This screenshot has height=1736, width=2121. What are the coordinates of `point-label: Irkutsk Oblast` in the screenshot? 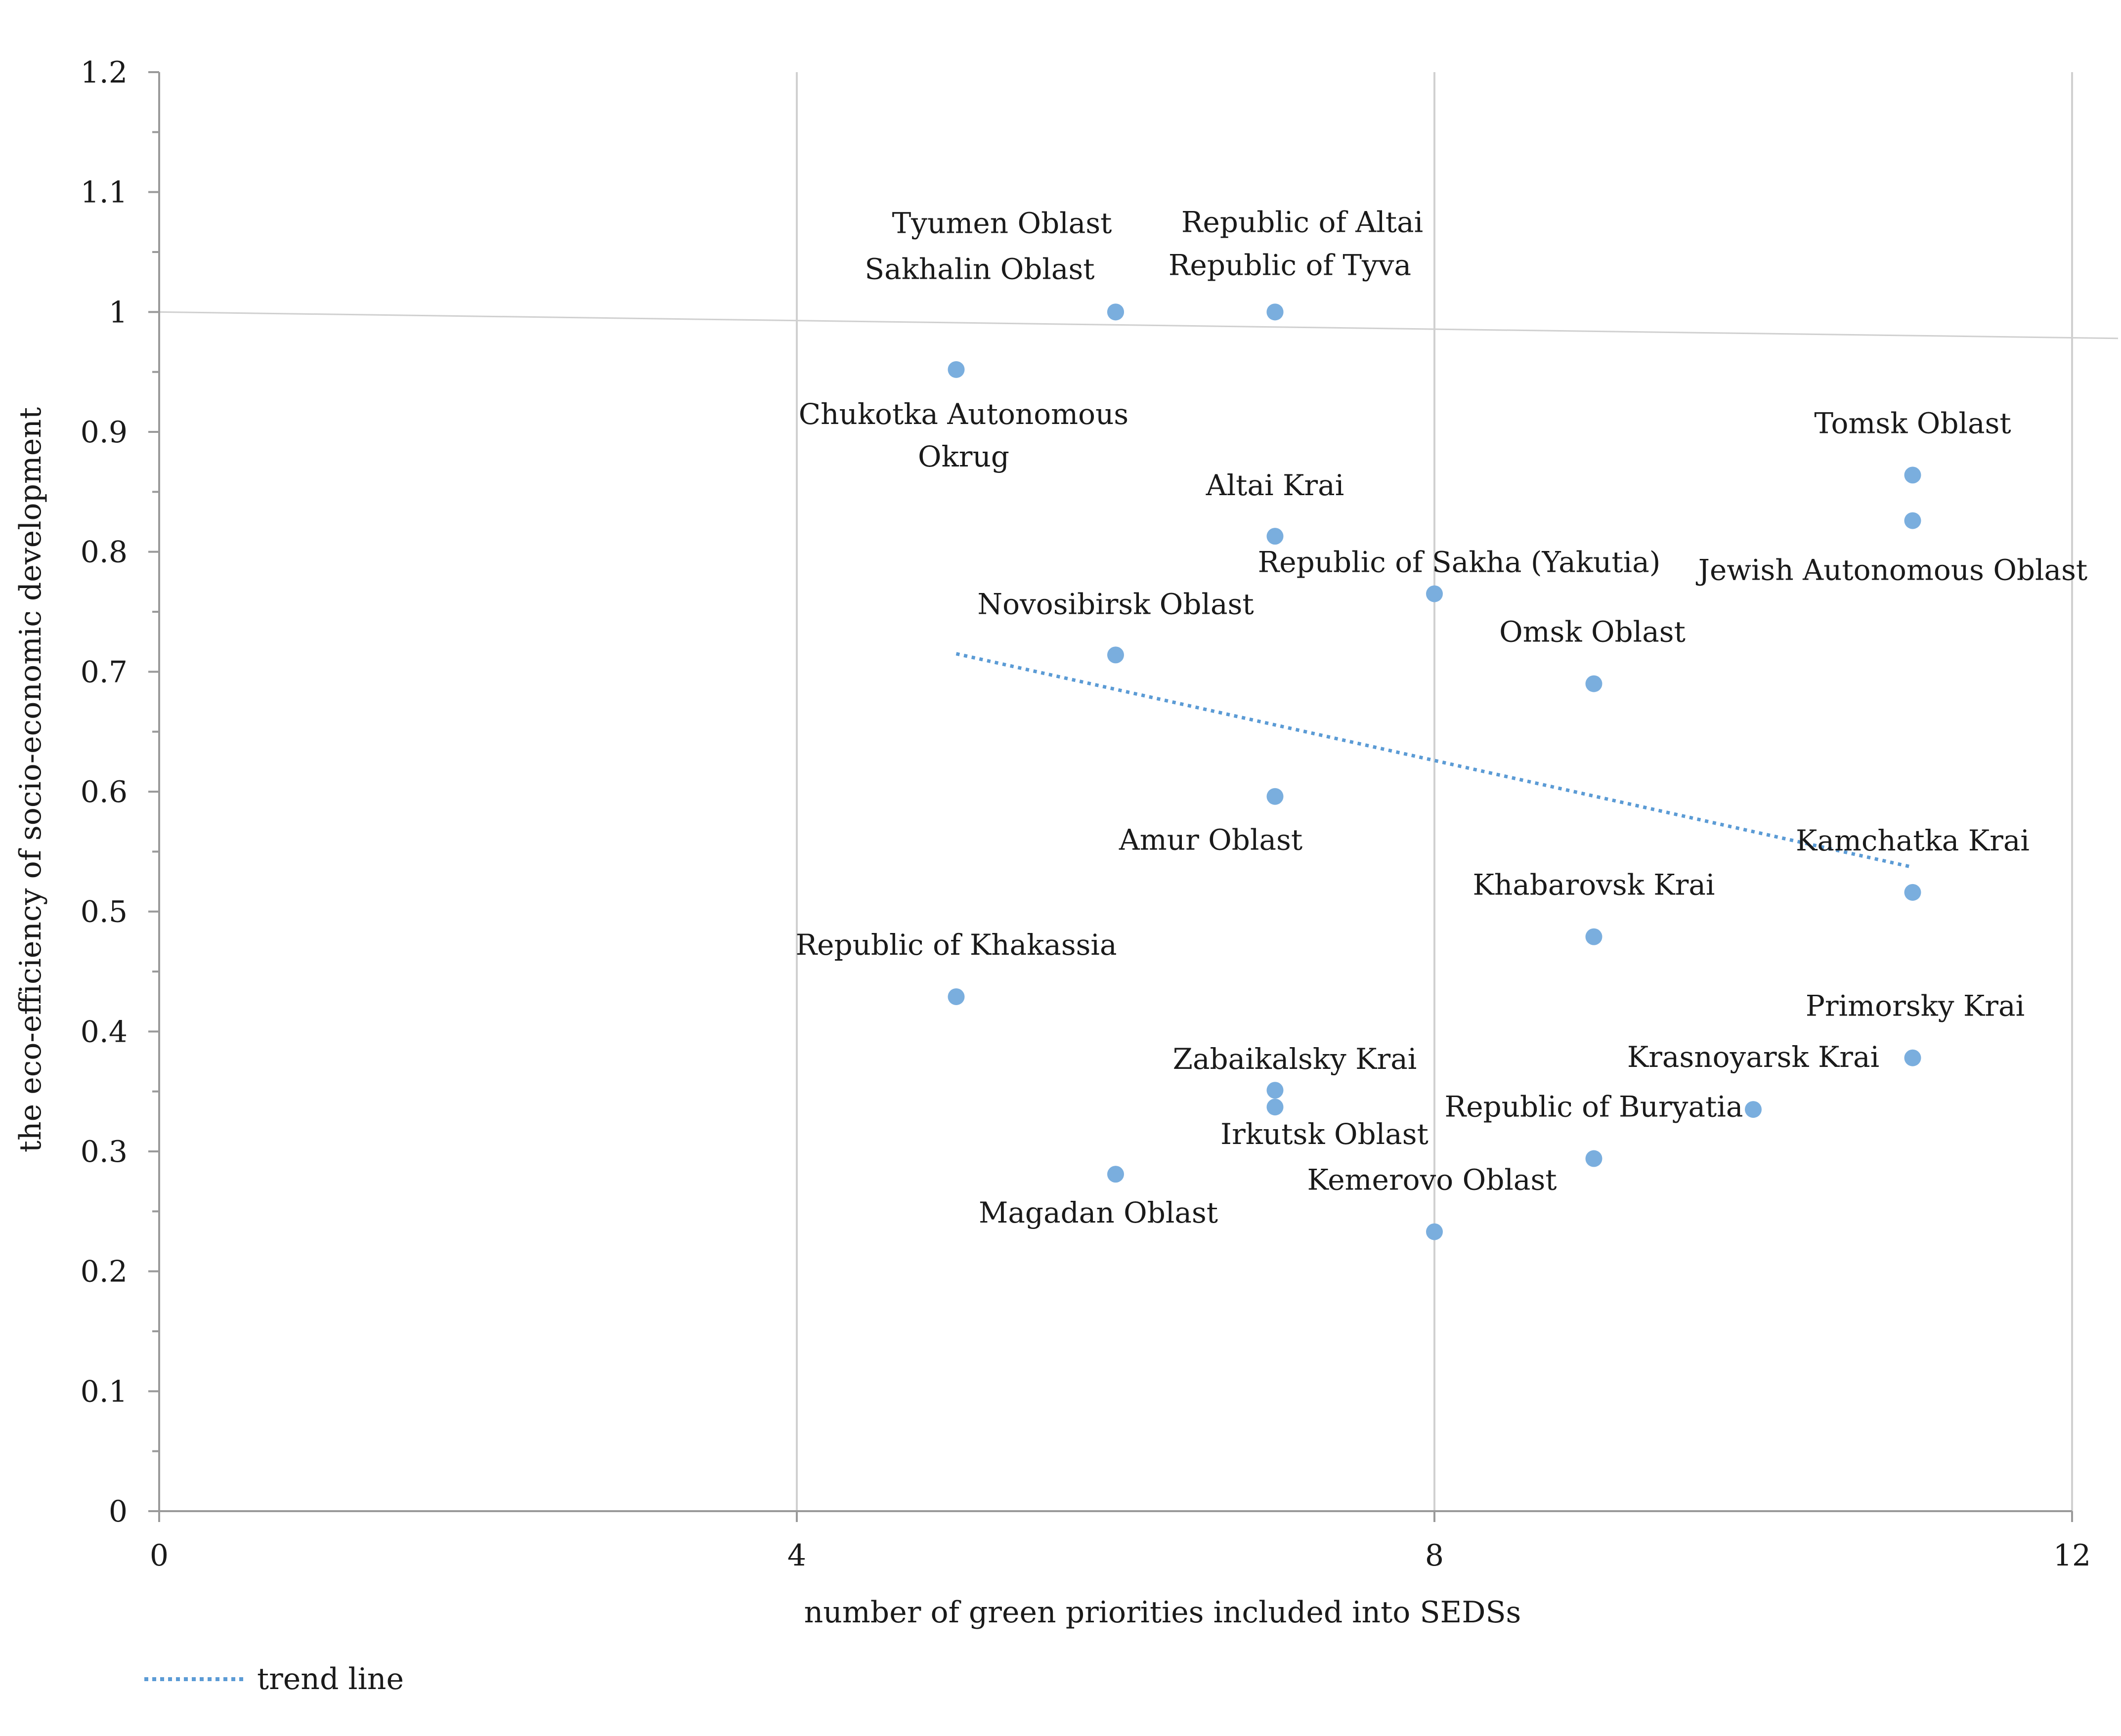 It's located at (1324, 1134).